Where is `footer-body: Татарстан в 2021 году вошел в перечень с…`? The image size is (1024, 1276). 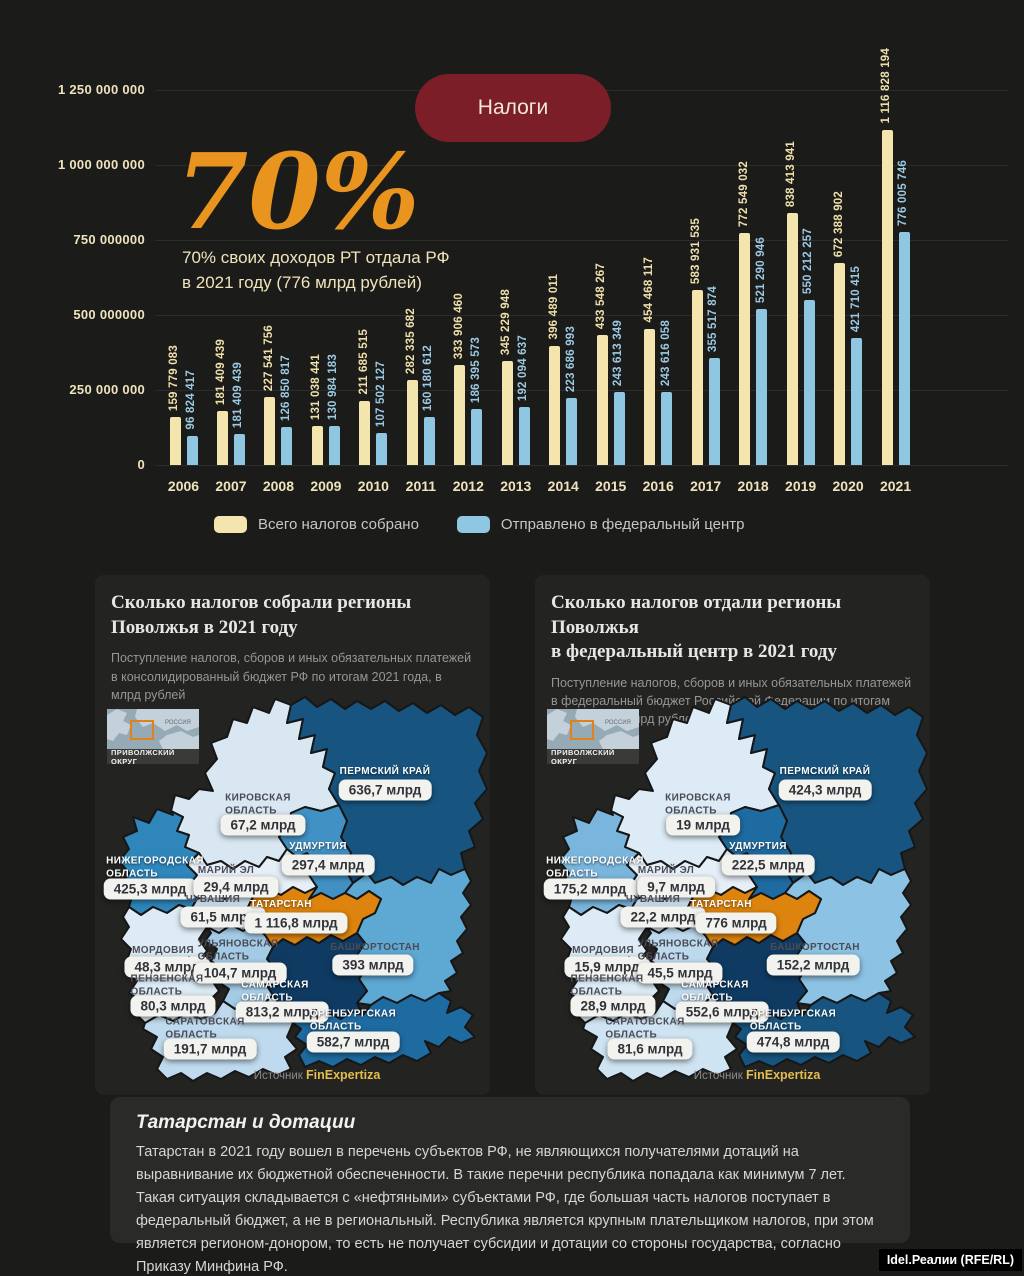
footer-body: Татарстан в 2021 году вошел в перечень с… is located at coordinates (505, 1209).